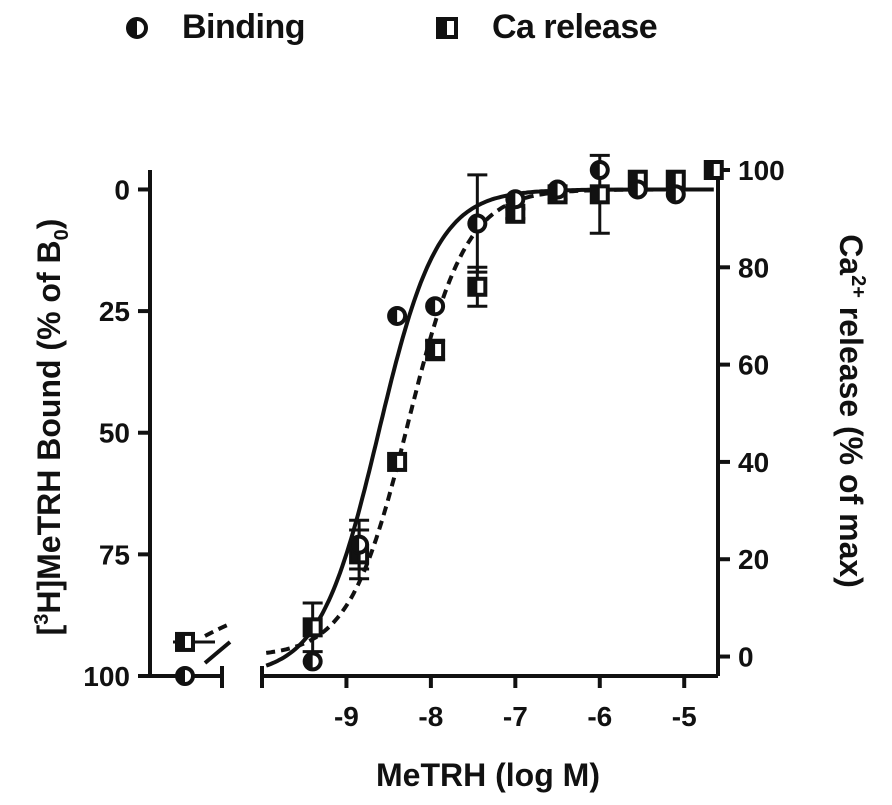 The image size is (892, 805). What do you see at coordinates (244, 27) in the screenshot?
I see `legend-label-binding: Binding` at bounding box center [244, 27].